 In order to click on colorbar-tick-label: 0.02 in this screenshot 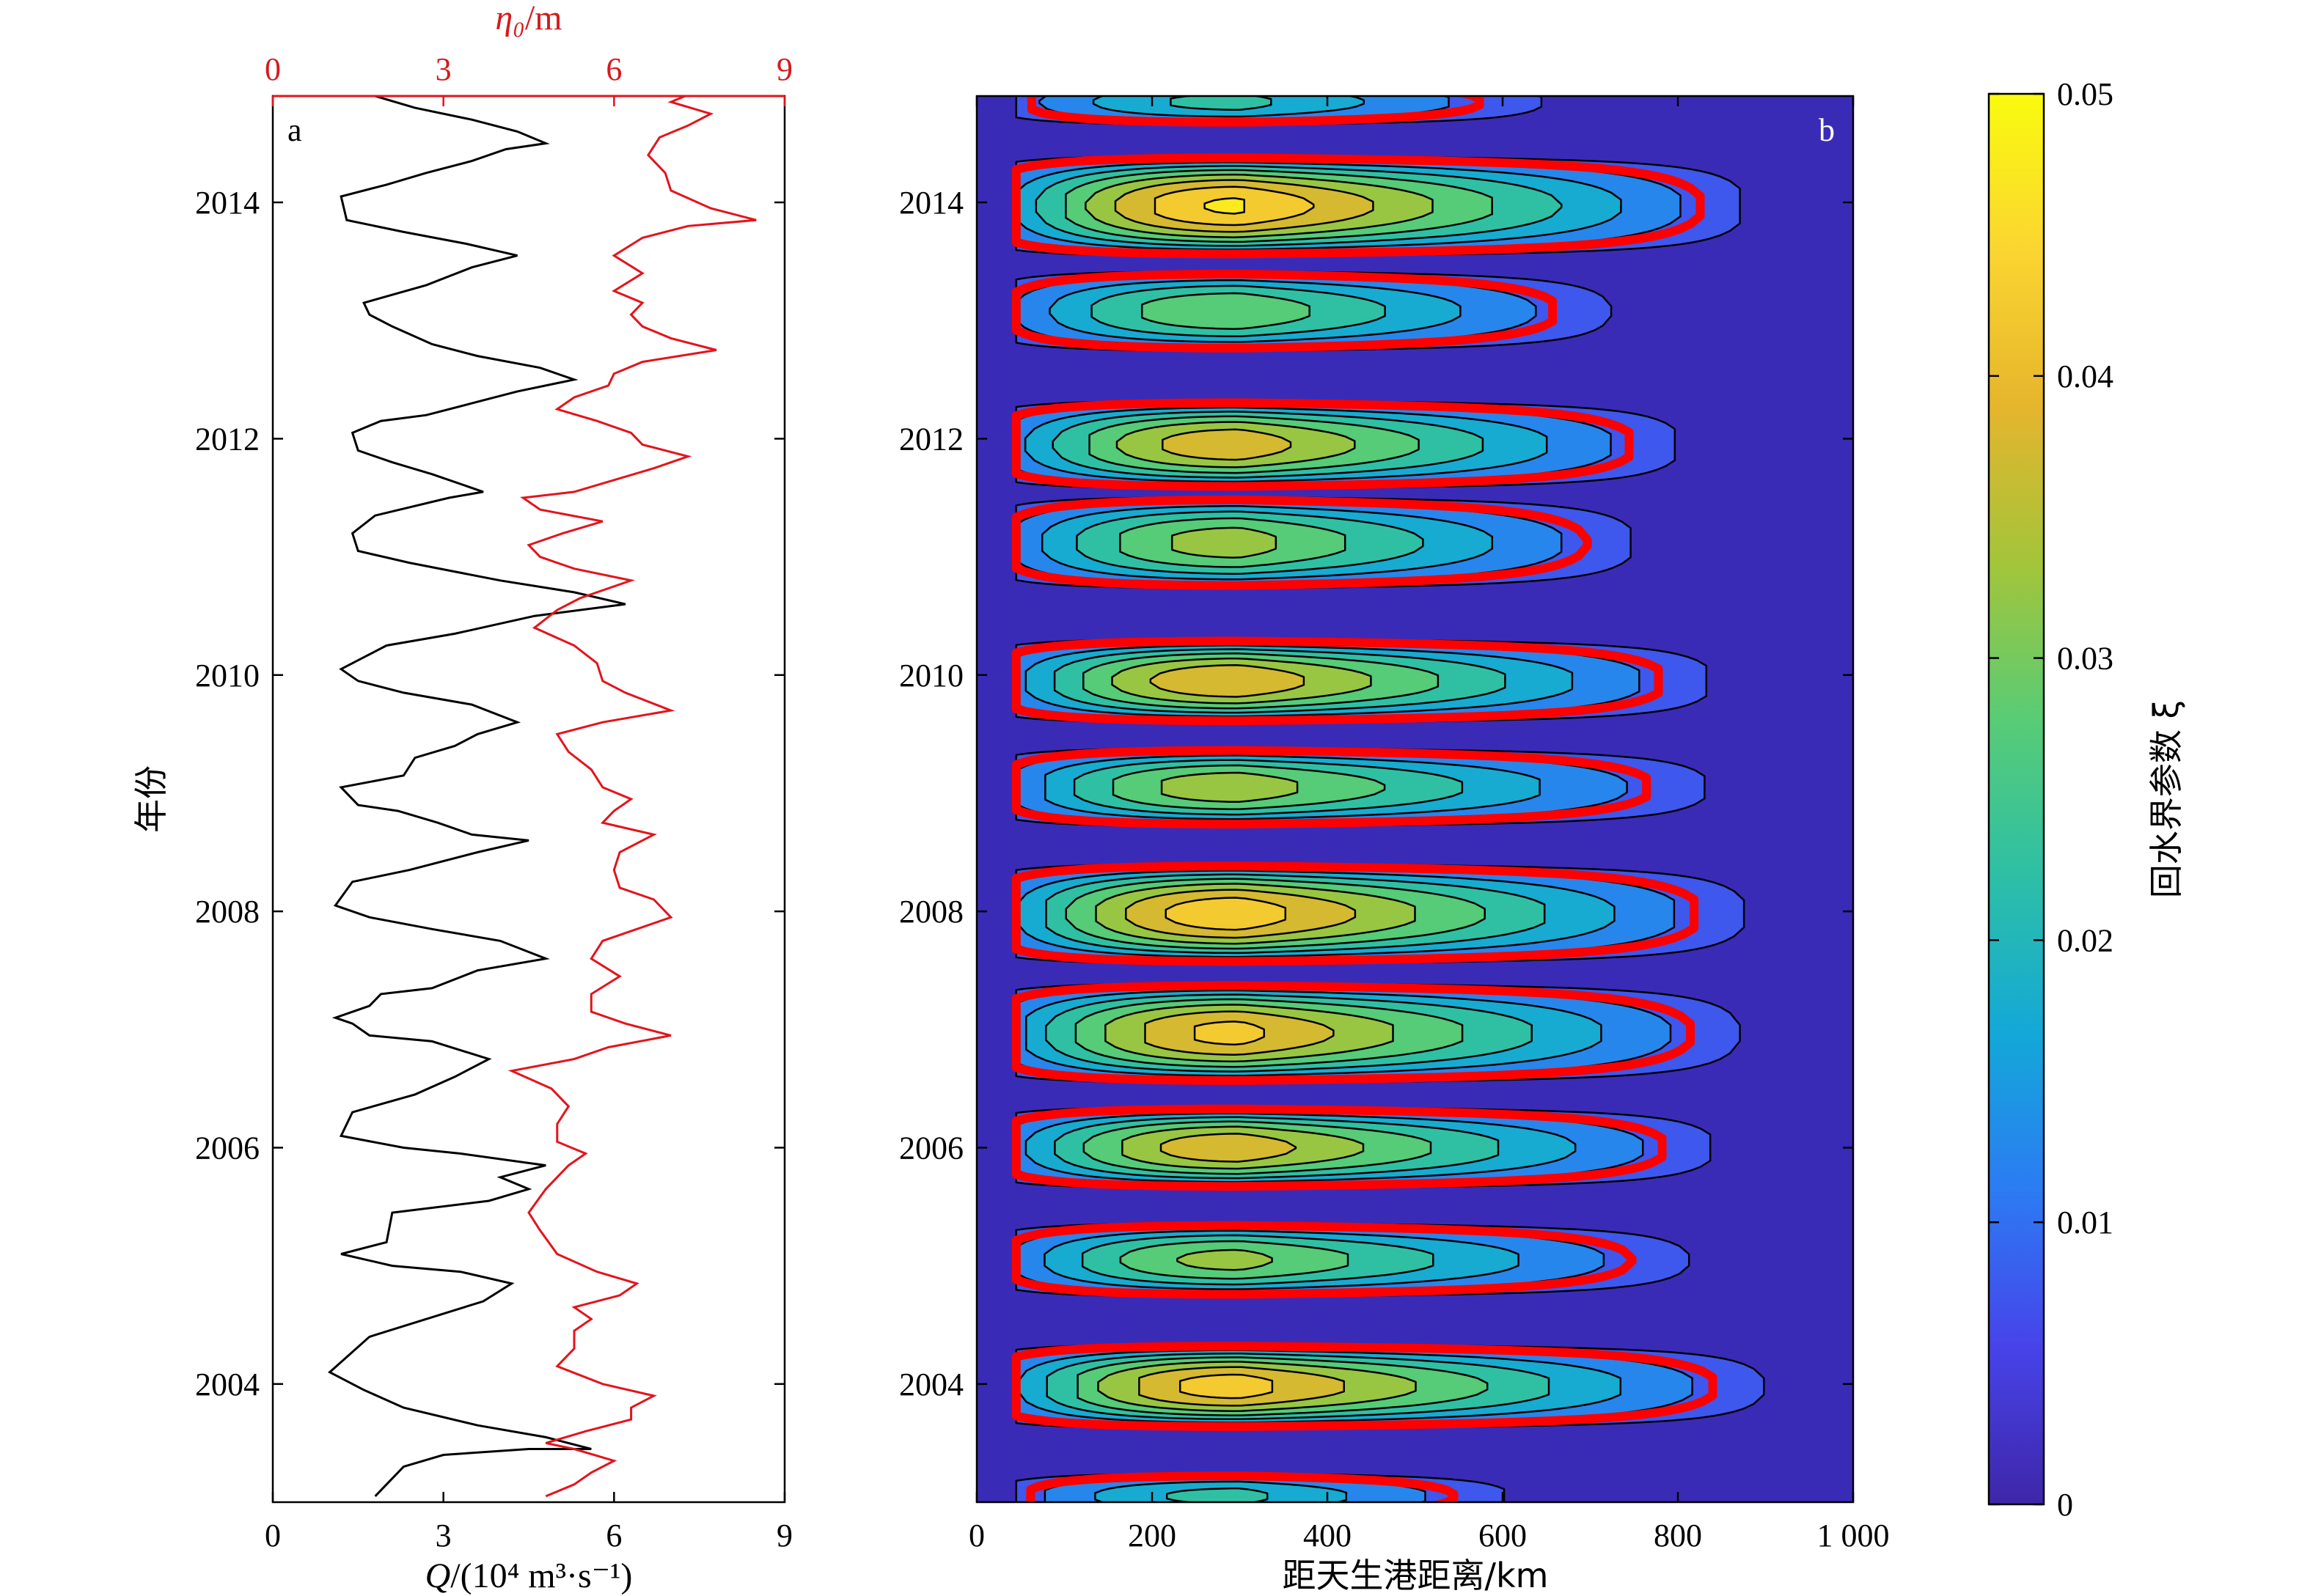, I will do `click(2085, 940)`.